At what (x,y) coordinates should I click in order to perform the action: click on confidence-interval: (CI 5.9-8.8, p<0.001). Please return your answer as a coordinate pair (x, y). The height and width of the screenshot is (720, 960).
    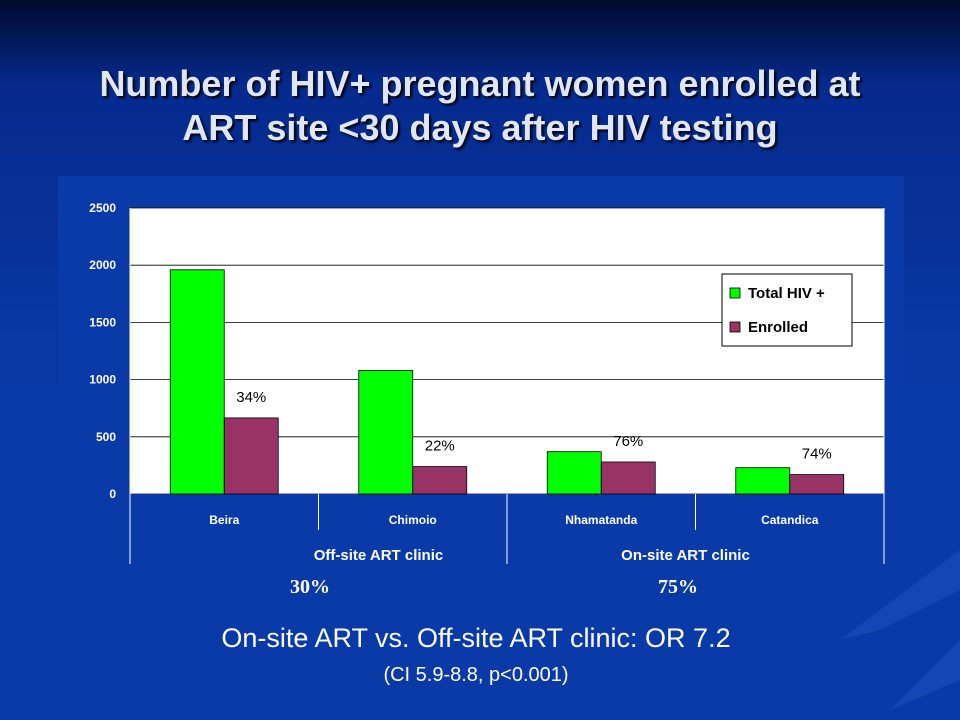
    Looking at the image, I should click on (476, 675).